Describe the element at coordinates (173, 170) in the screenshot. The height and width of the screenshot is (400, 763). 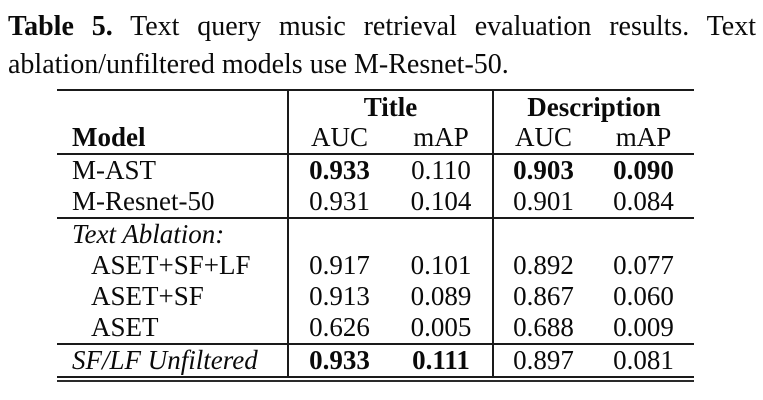
I see `model-cell: M-AST` at that location.